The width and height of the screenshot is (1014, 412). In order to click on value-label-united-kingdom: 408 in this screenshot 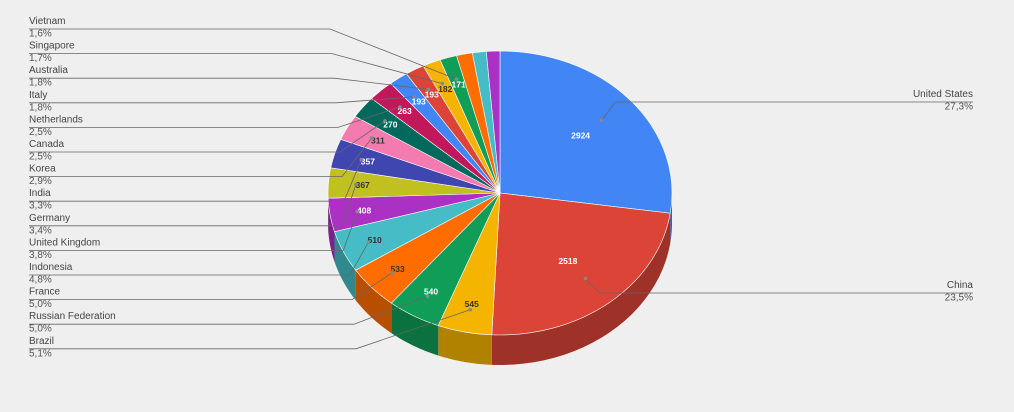, I will do `click(364, 211)`.